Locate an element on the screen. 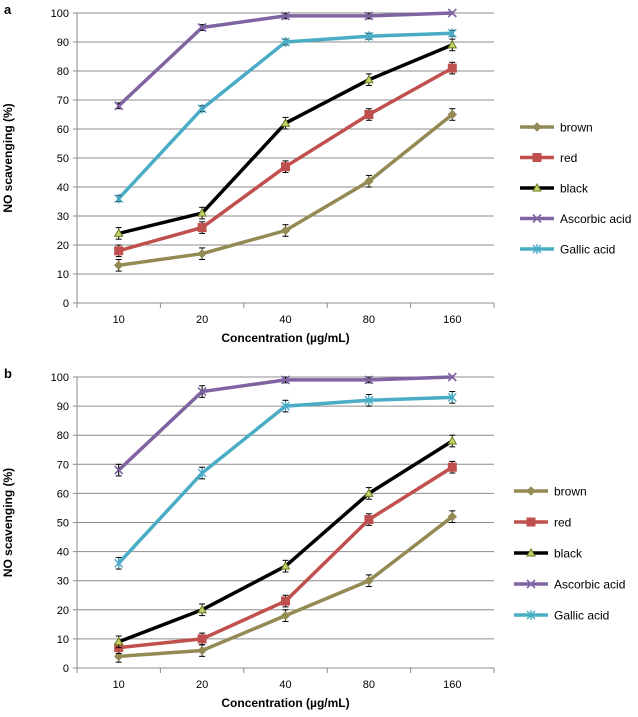  y-tick-label: 60 is located at coordinates (63, 494).